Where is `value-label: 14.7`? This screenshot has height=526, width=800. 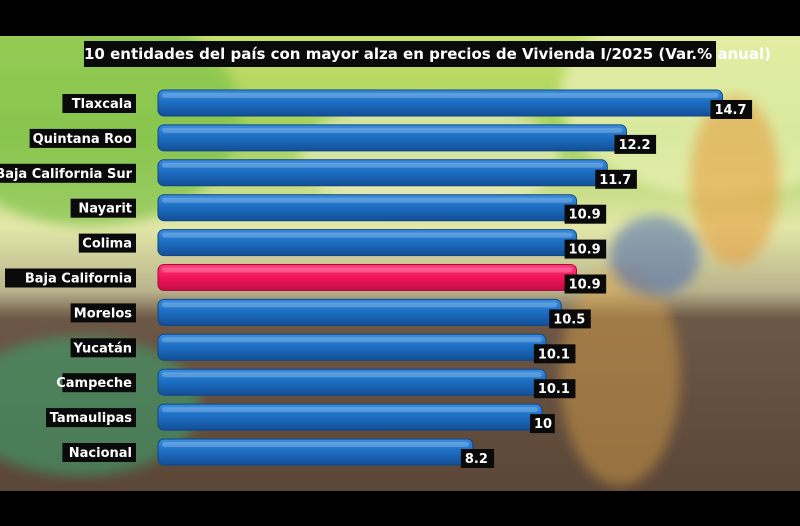 value-label: 14.7 is located at coordinates (730, 110).